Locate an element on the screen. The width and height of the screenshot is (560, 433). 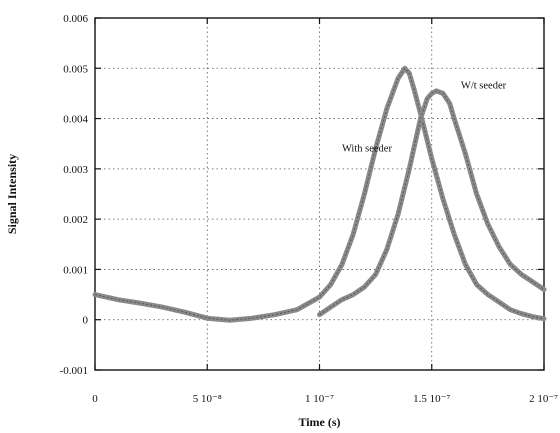
y-tick-label: 0.003 is located at coordinates (75, 170).